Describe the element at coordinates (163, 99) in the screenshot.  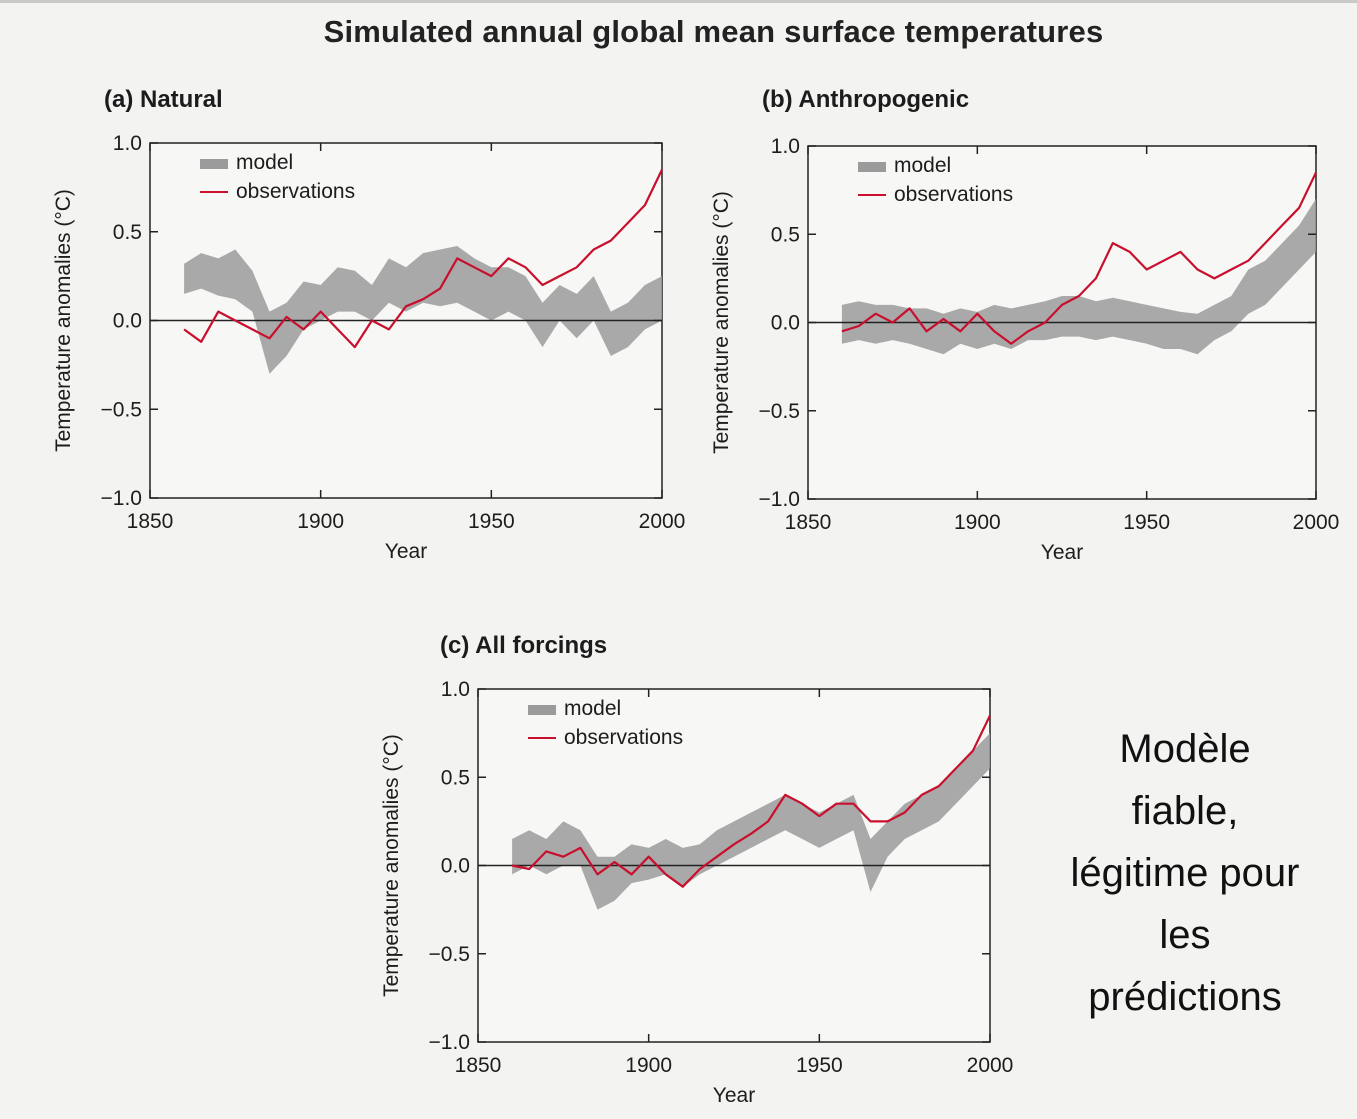
I see `panel-title-a: (a) Natural` at that location.